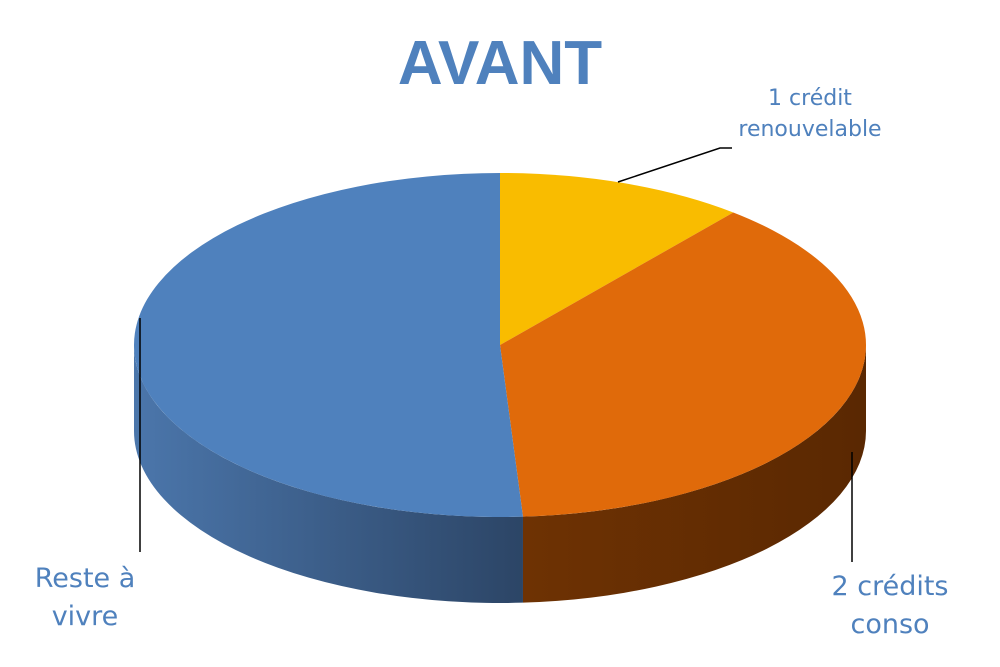 The height and width of the screenshot is (667, 1000). What do you see at coordinates (85, 597) in the screenshot?
I see `slice-label: Reste à vivre` at bounding box center [85, 597].